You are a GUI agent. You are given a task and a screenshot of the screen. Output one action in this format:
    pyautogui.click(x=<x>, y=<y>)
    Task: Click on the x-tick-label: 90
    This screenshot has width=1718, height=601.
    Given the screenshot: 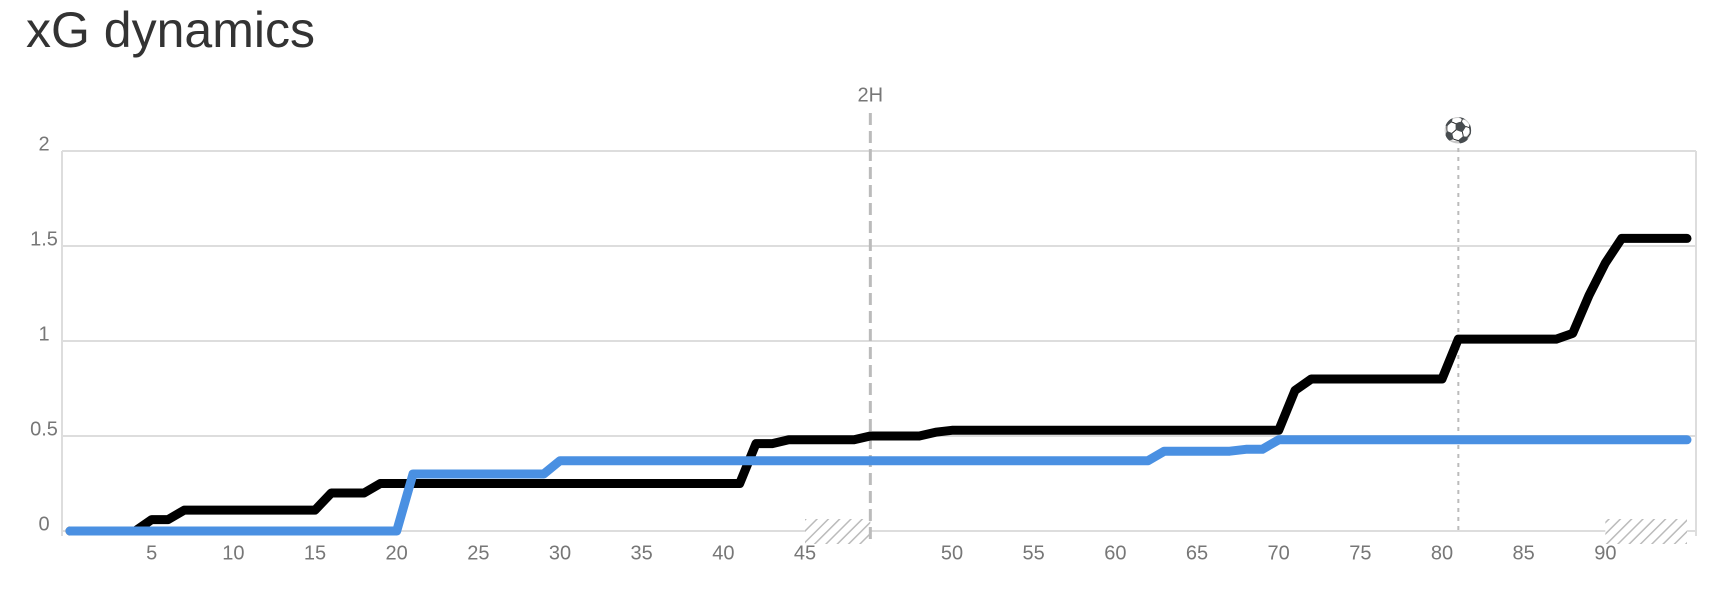 What is the action you would take?
    pyautogui.click(x=1605, y=553)
    